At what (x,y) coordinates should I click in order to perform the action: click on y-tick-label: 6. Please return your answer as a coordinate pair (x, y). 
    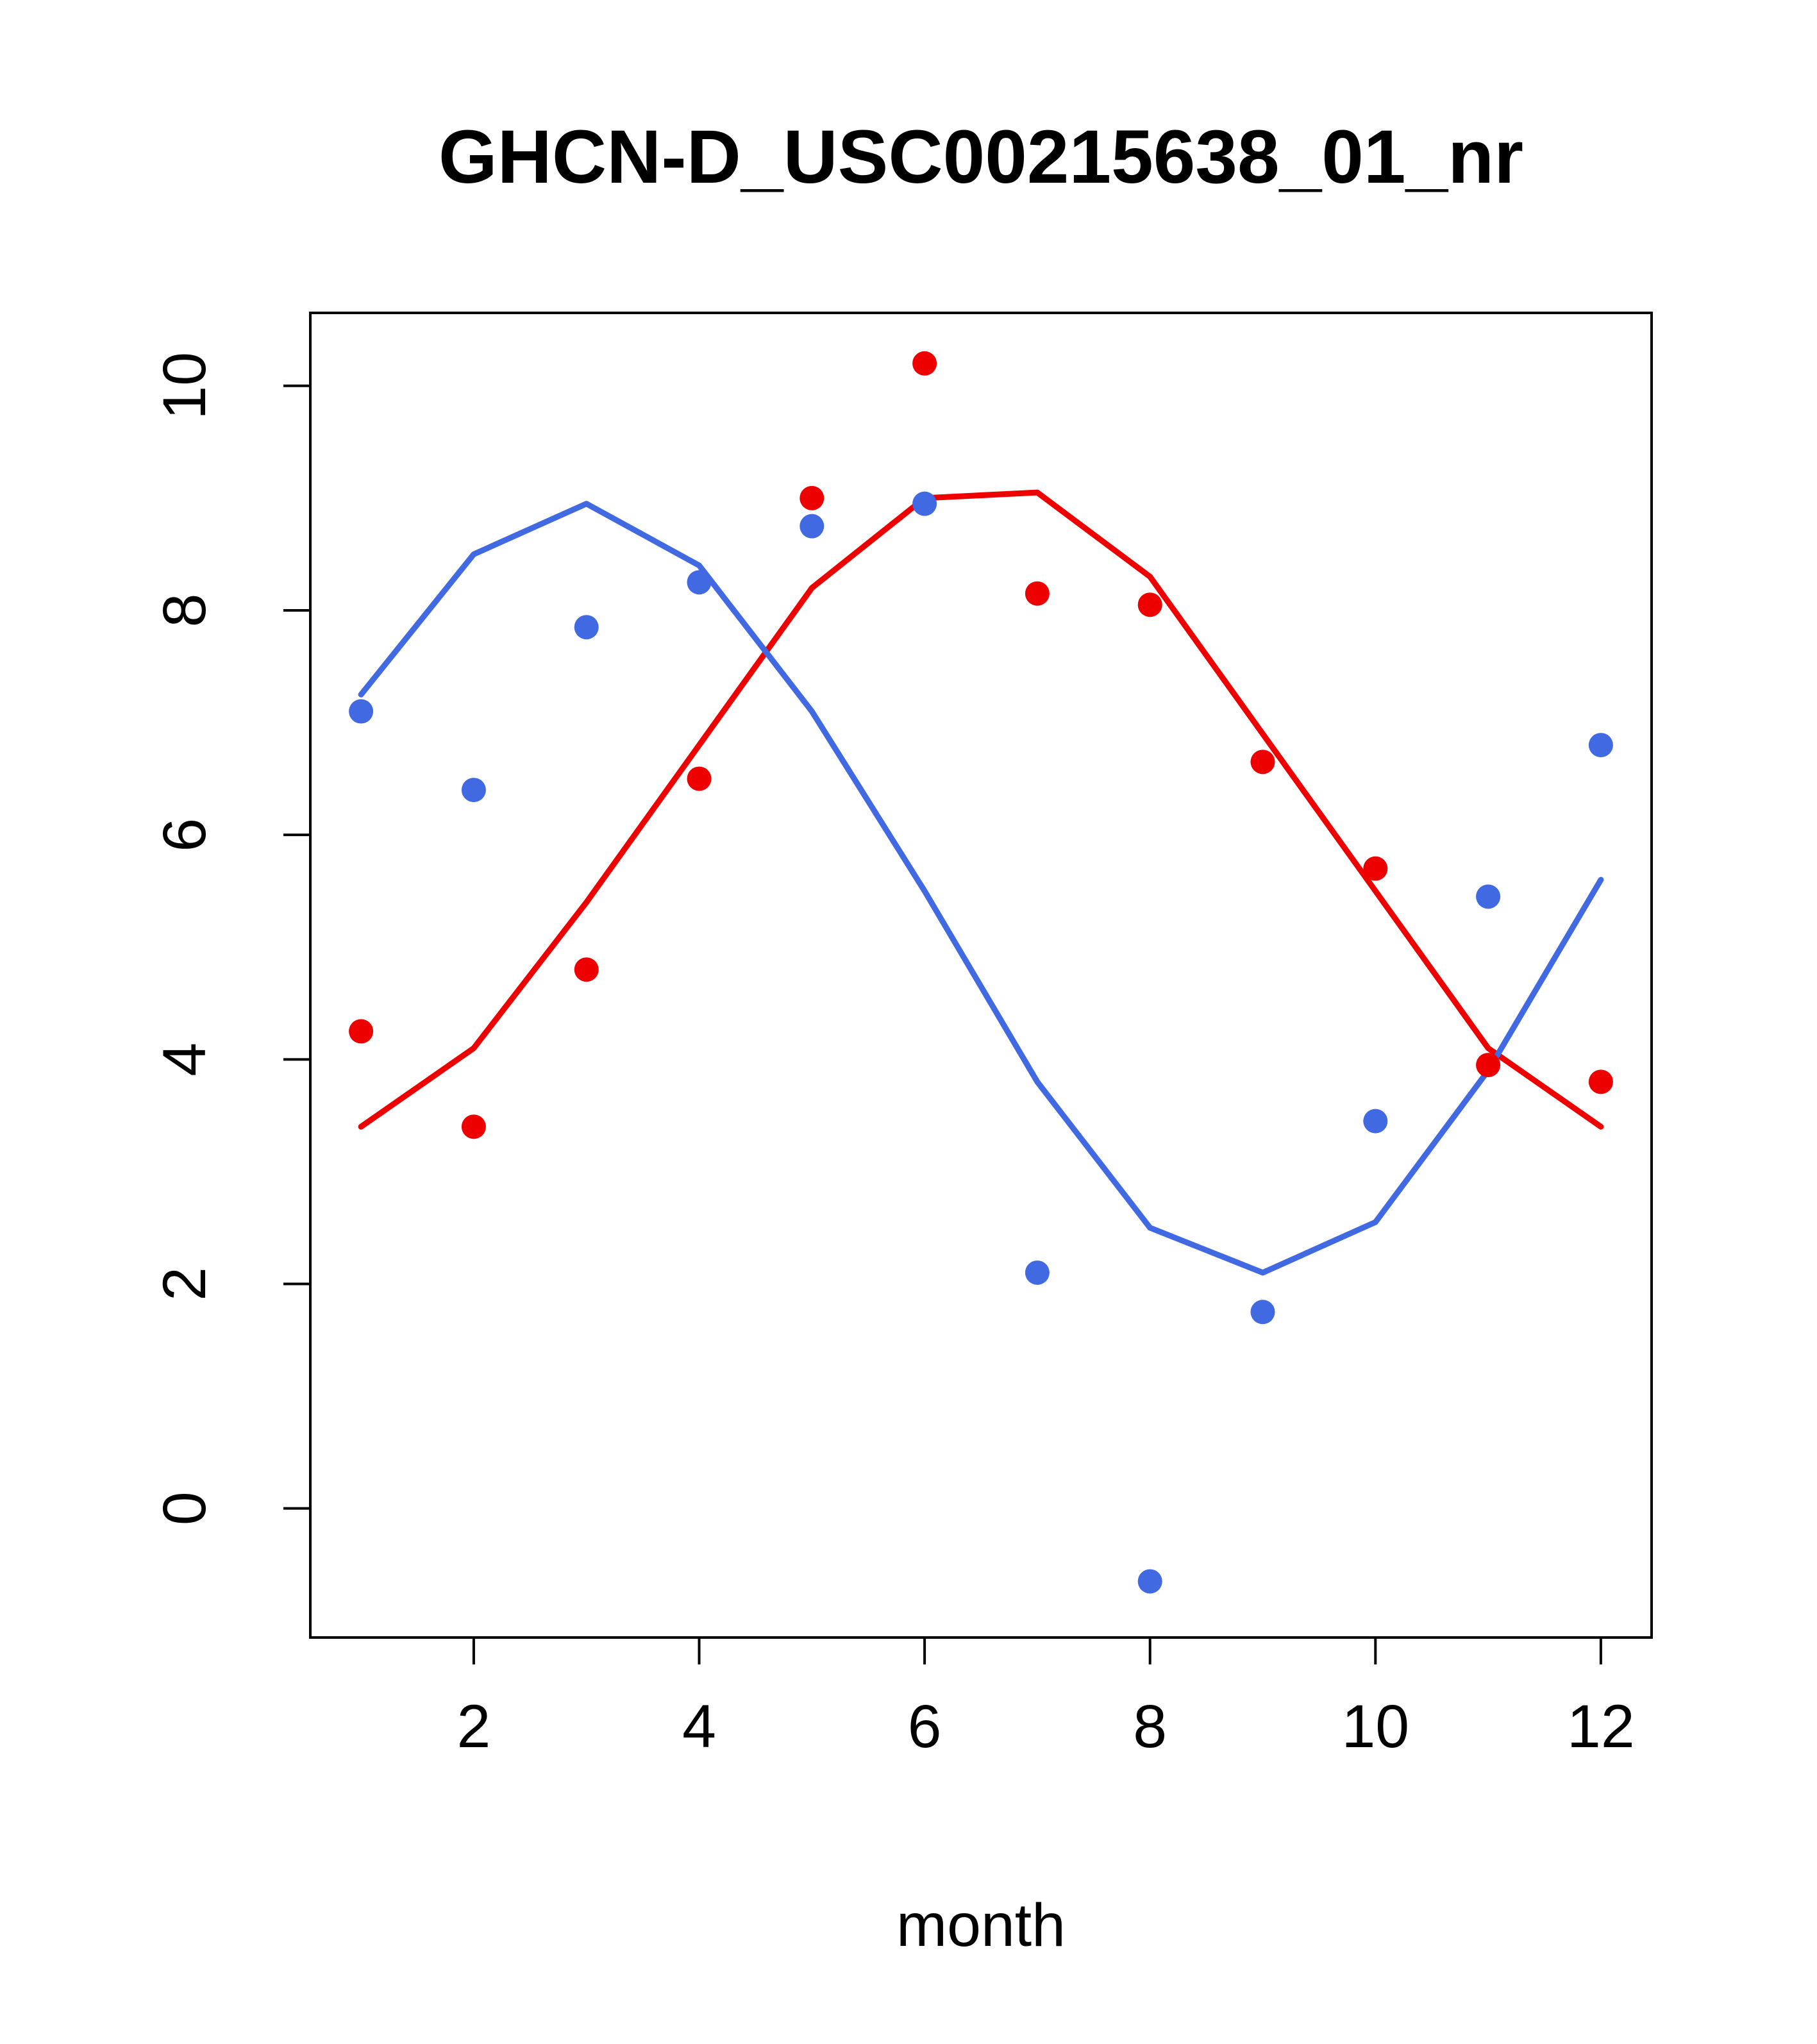
    Looking at the image, I should click on (185, 835).